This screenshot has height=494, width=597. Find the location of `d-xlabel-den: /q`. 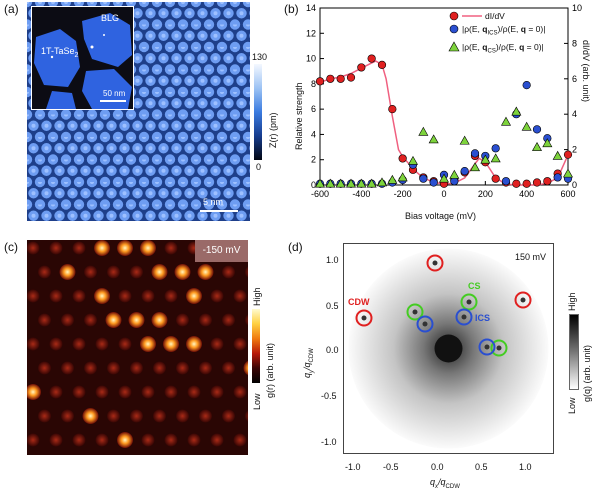

d-xlabel-den: /q is located at coordinates (442, 482).